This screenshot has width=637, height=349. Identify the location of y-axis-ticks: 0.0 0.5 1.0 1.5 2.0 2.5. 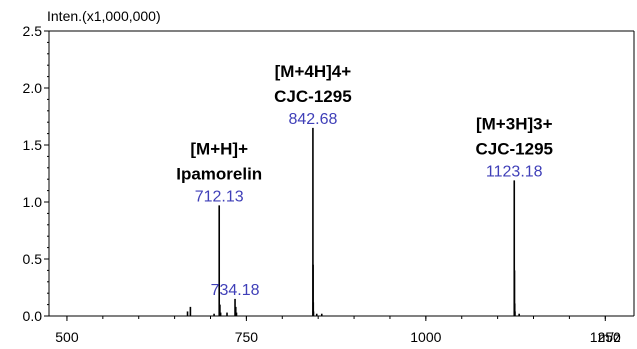
(36, 173).